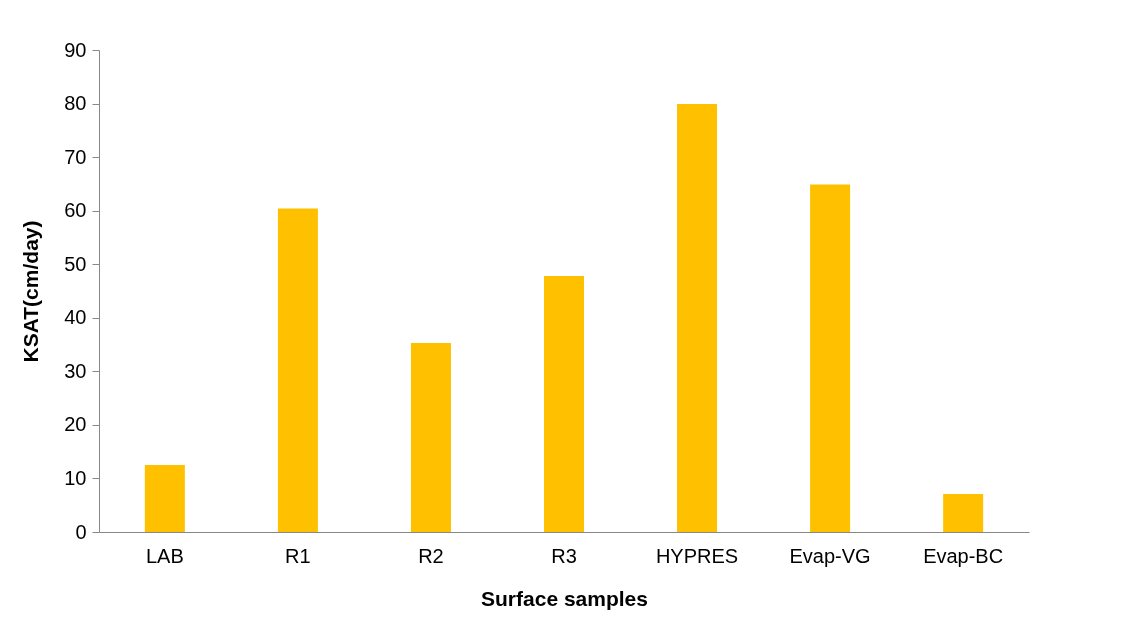 The image size is (1133, 633). Describe the element at coordinates (431, 555) in the screenshot. I see `x-tick-label: R2` at that location.